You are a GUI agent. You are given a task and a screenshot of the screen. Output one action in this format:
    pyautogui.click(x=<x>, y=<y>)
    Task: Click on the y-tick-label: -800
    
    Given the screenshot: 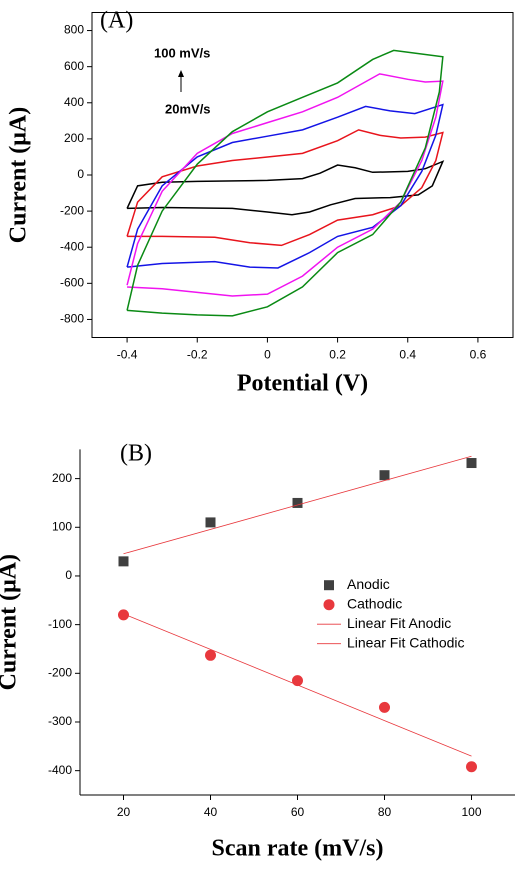 What is the action you would take?
    pyautogui.click(x=72, y=319)
    